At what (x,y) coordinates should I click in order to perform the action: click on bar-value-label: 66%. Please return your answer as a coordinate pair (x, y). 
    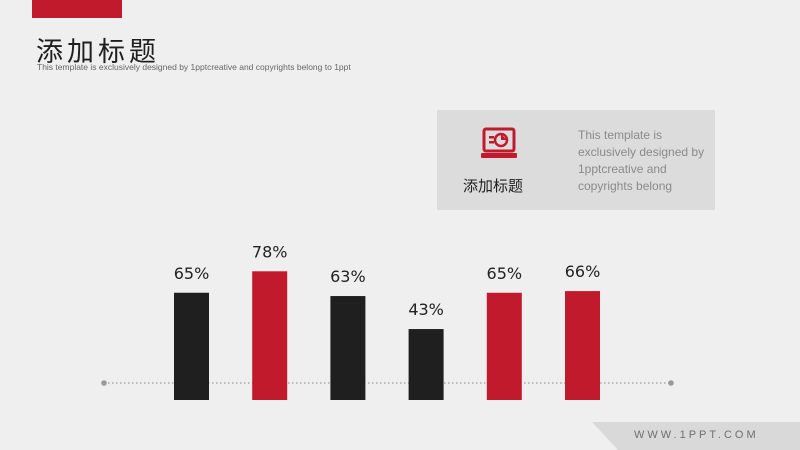
    Looking at the image, I should click on (583, 271).